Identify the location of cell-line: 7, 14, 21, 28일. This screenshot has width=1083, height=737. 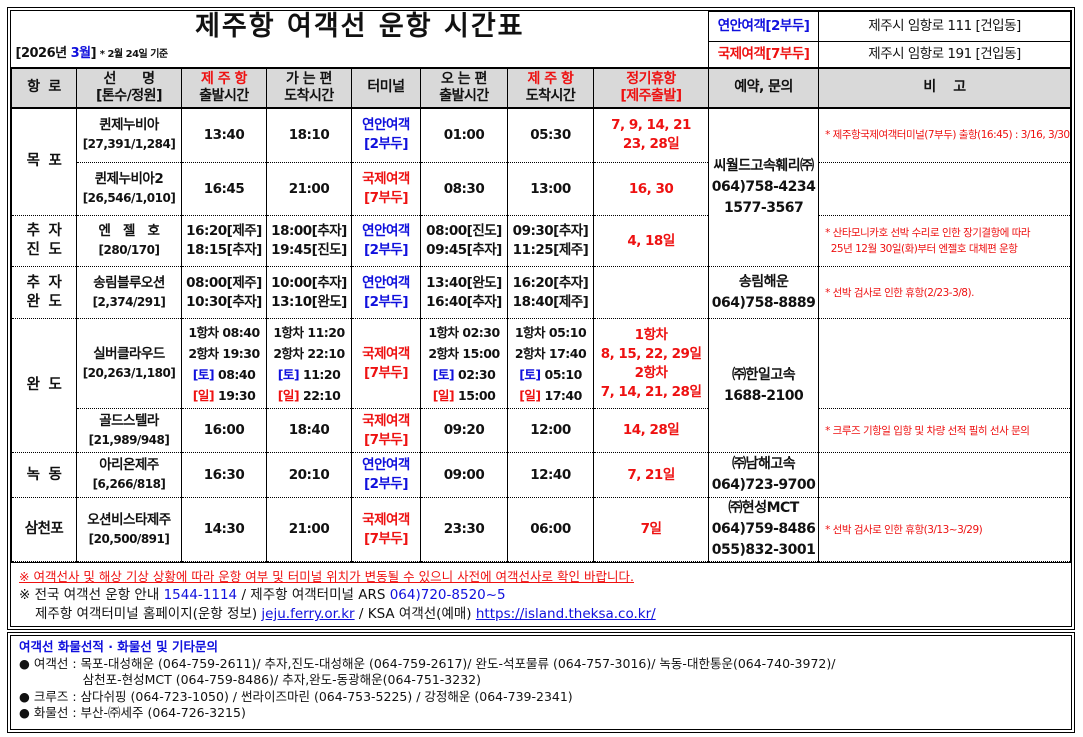
(651, 391).